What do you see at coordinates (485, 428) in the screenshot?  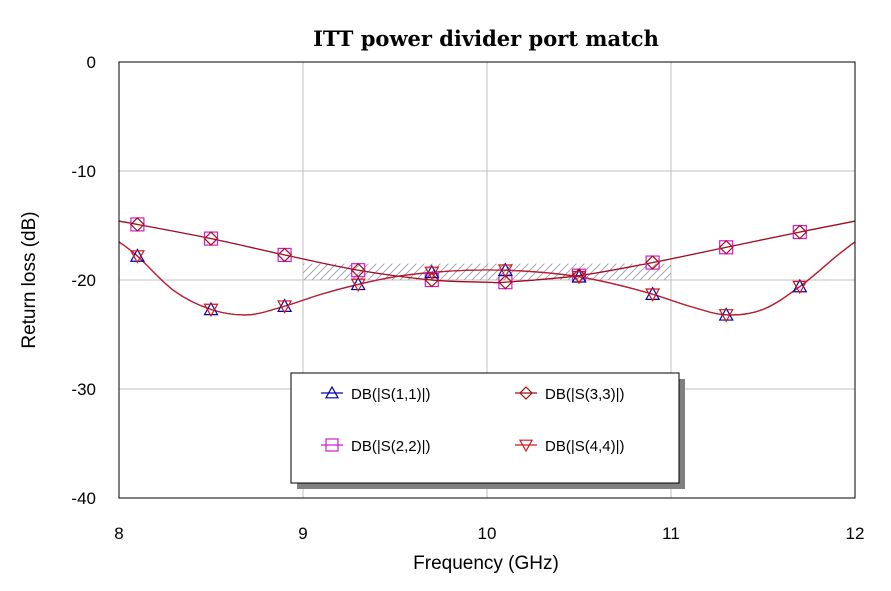 I see `legend-box` at bounding box center [485, 428].